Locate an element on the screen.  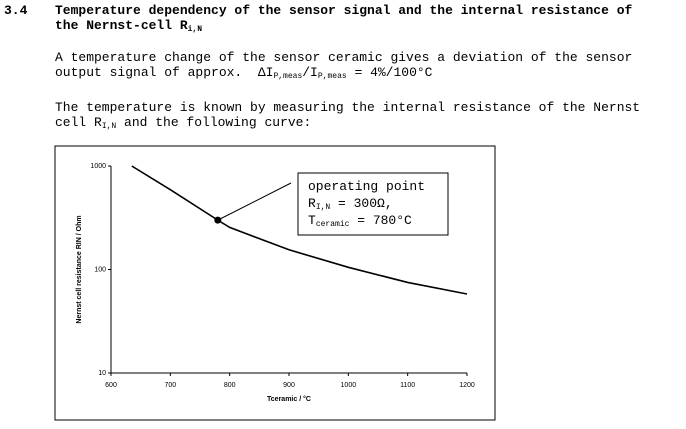
subscript: ceramic is located at coordinates (333, 224).